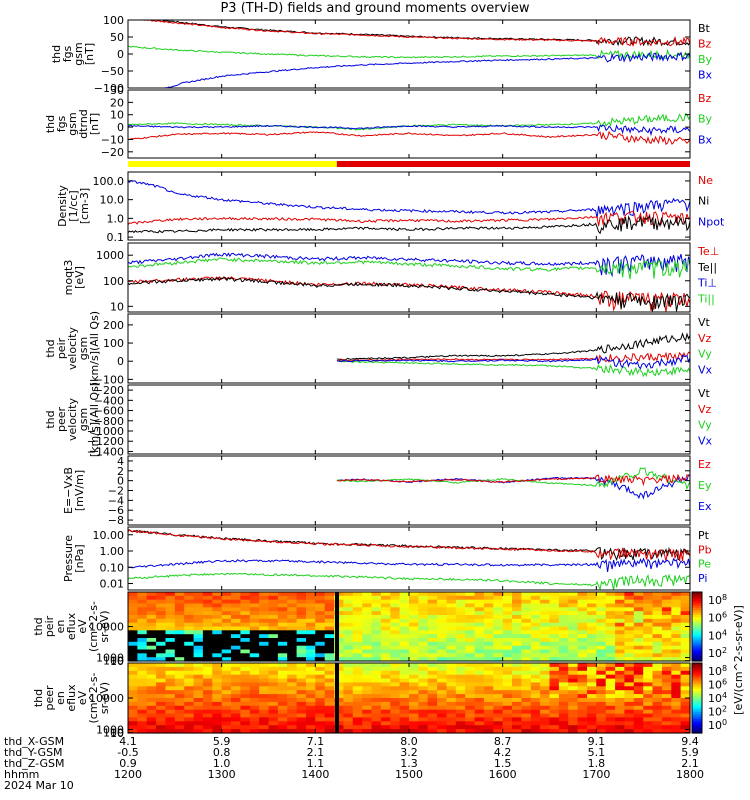 This screenshot has width=750, height=800. What do you see at coordinates (110, 255) in the screenshot?
I see `y-tick-label: 1000` at bounding box center [110, 255].